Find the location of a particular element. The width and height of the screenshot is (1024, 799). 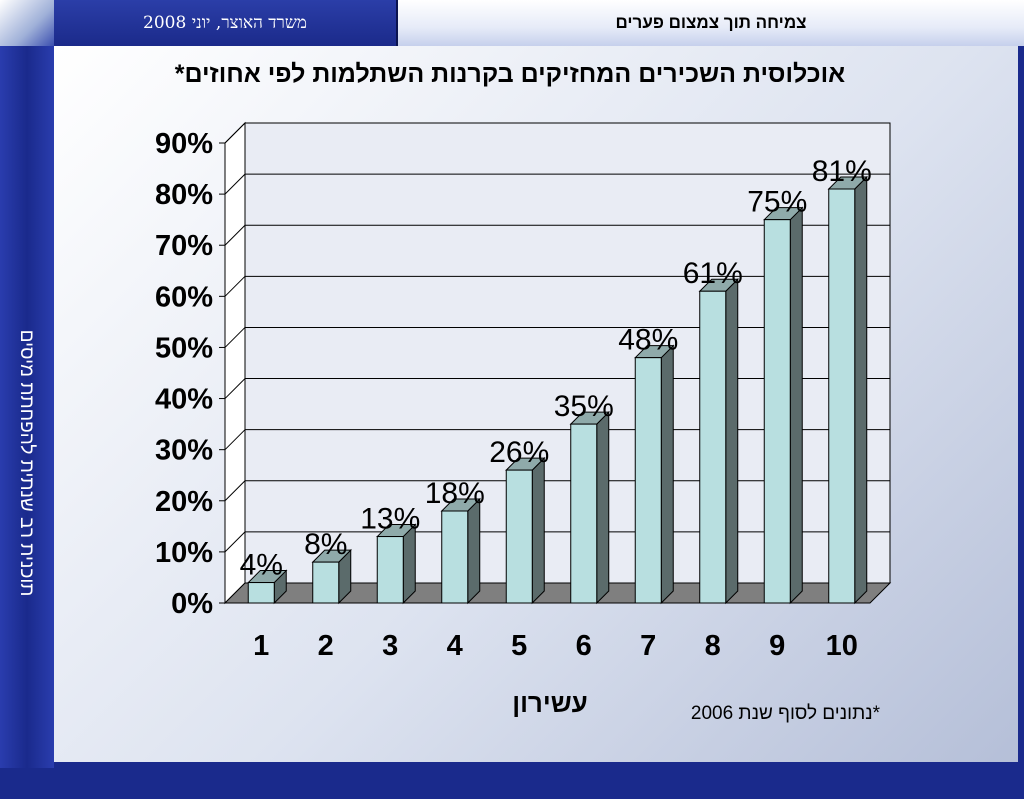

x-tick-label: 8 is located at coordinates (713, 646).